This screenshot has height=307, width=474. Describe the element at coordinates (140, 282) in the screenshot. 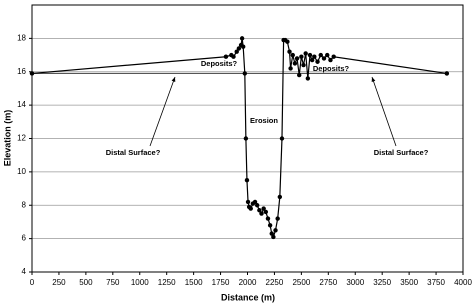

I see `x-tick-label: 1000` at that location.